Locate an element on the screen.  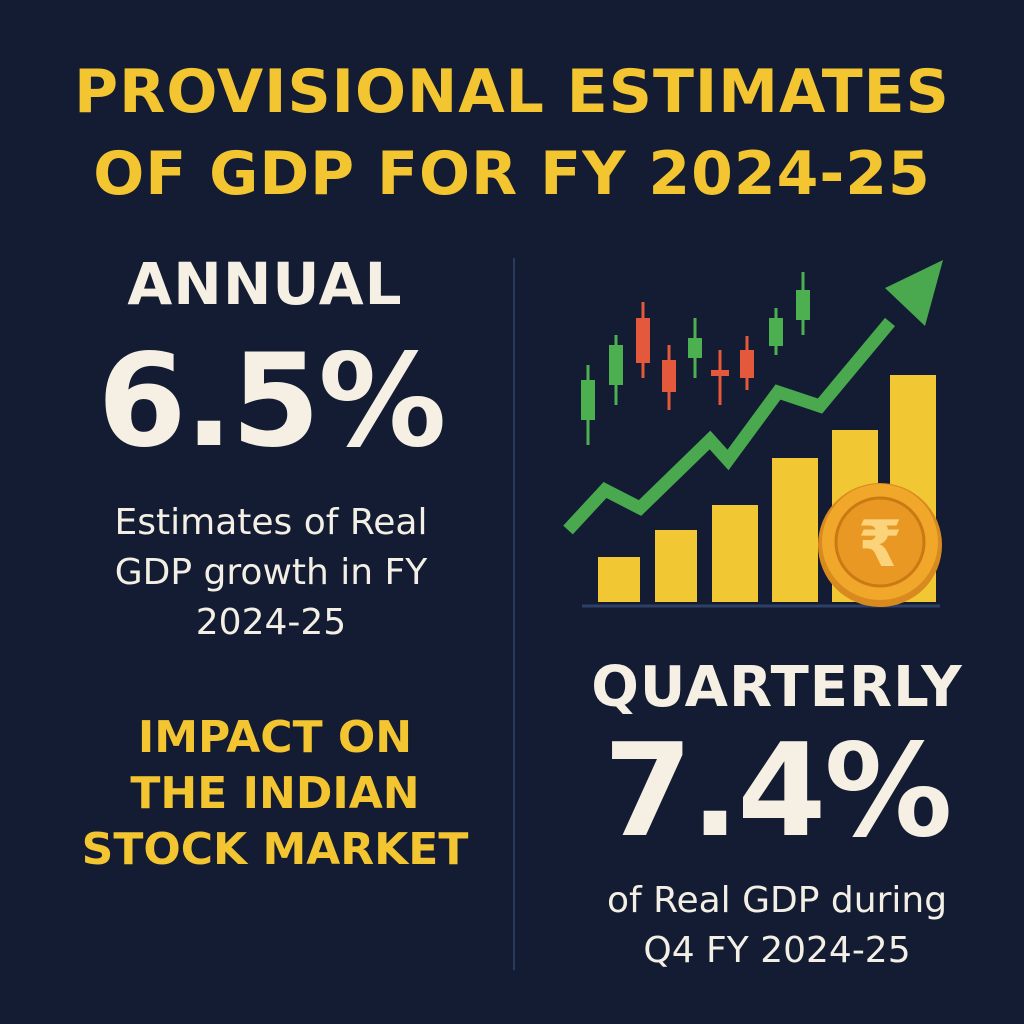
rupee-symbol: ₹ is located at coordinates (880, 545).